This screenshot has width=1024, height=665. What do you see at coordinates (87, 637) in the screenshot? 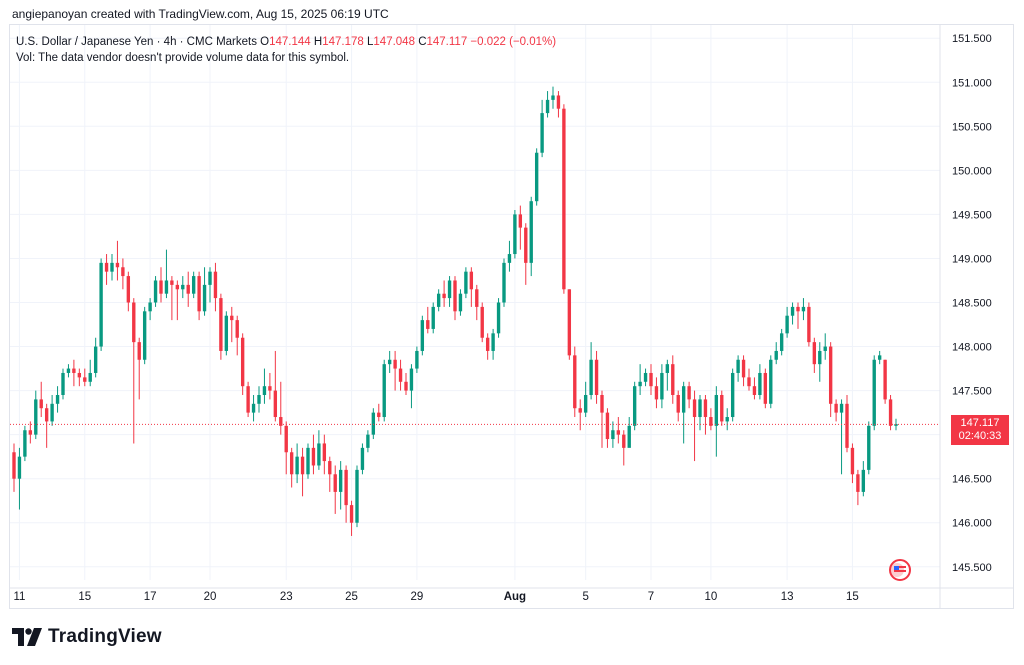
I see `tradingview-logo: TradingView` at bounding box center [87, 637].